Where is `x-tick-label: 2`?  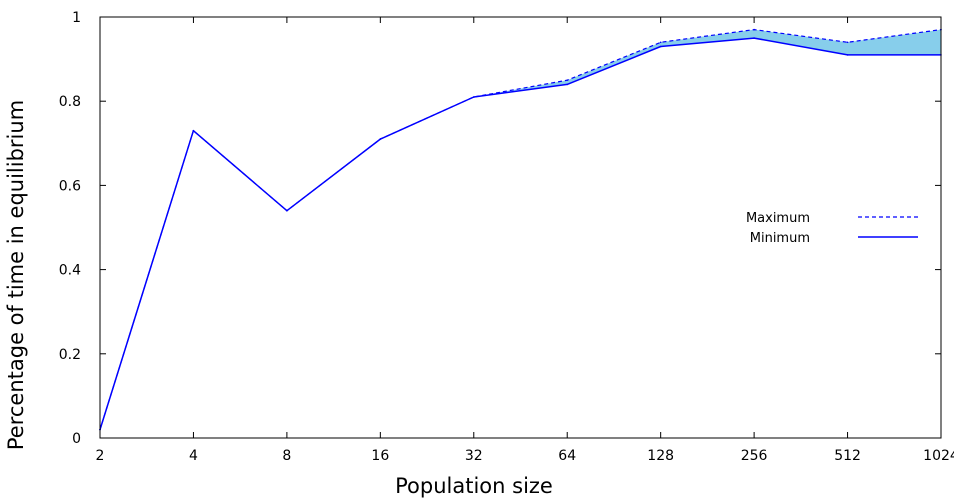 x-tick-label: 2 is located at coordinates (100, 456).